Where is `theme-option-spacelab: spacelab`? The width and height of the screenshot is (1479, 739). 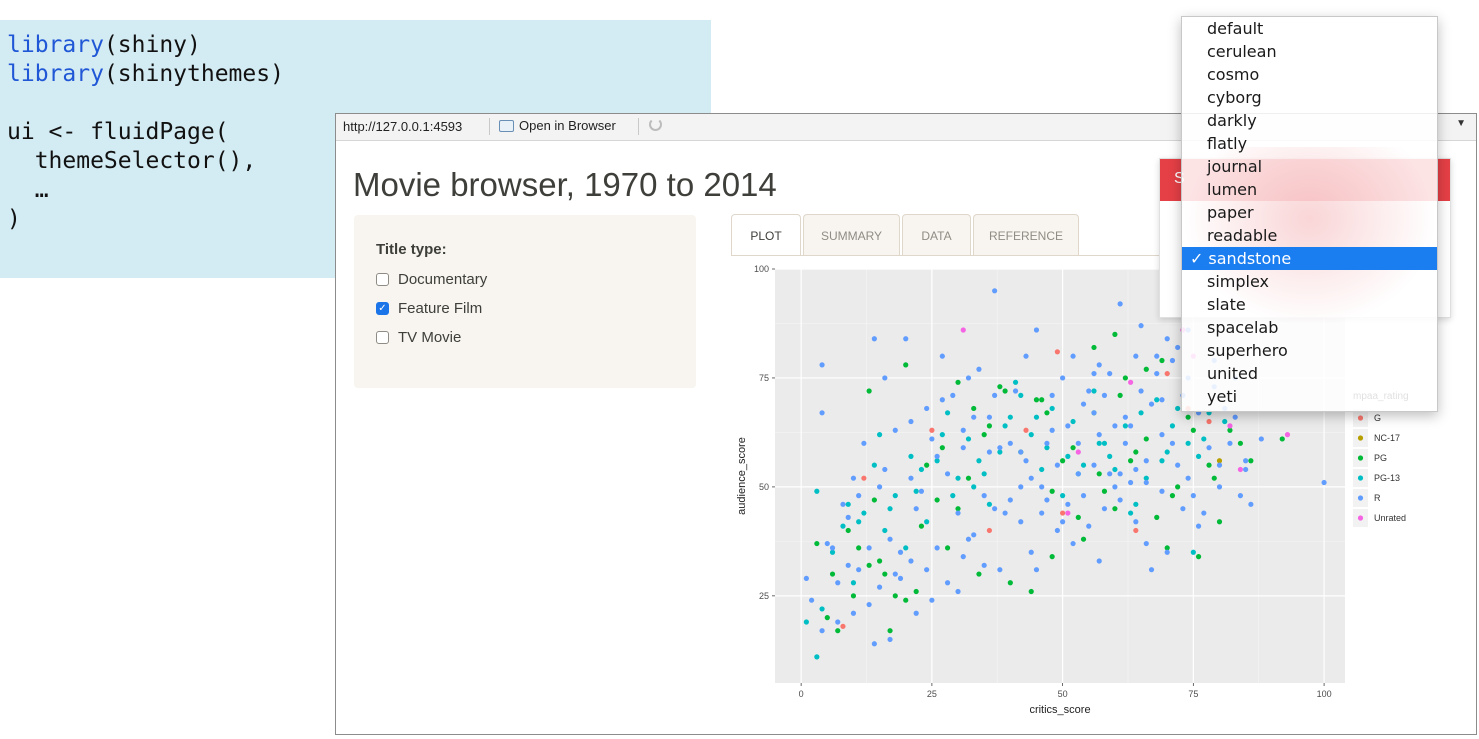
theme-option-spacelab: spacelab is located at coordinates (1309, 327).